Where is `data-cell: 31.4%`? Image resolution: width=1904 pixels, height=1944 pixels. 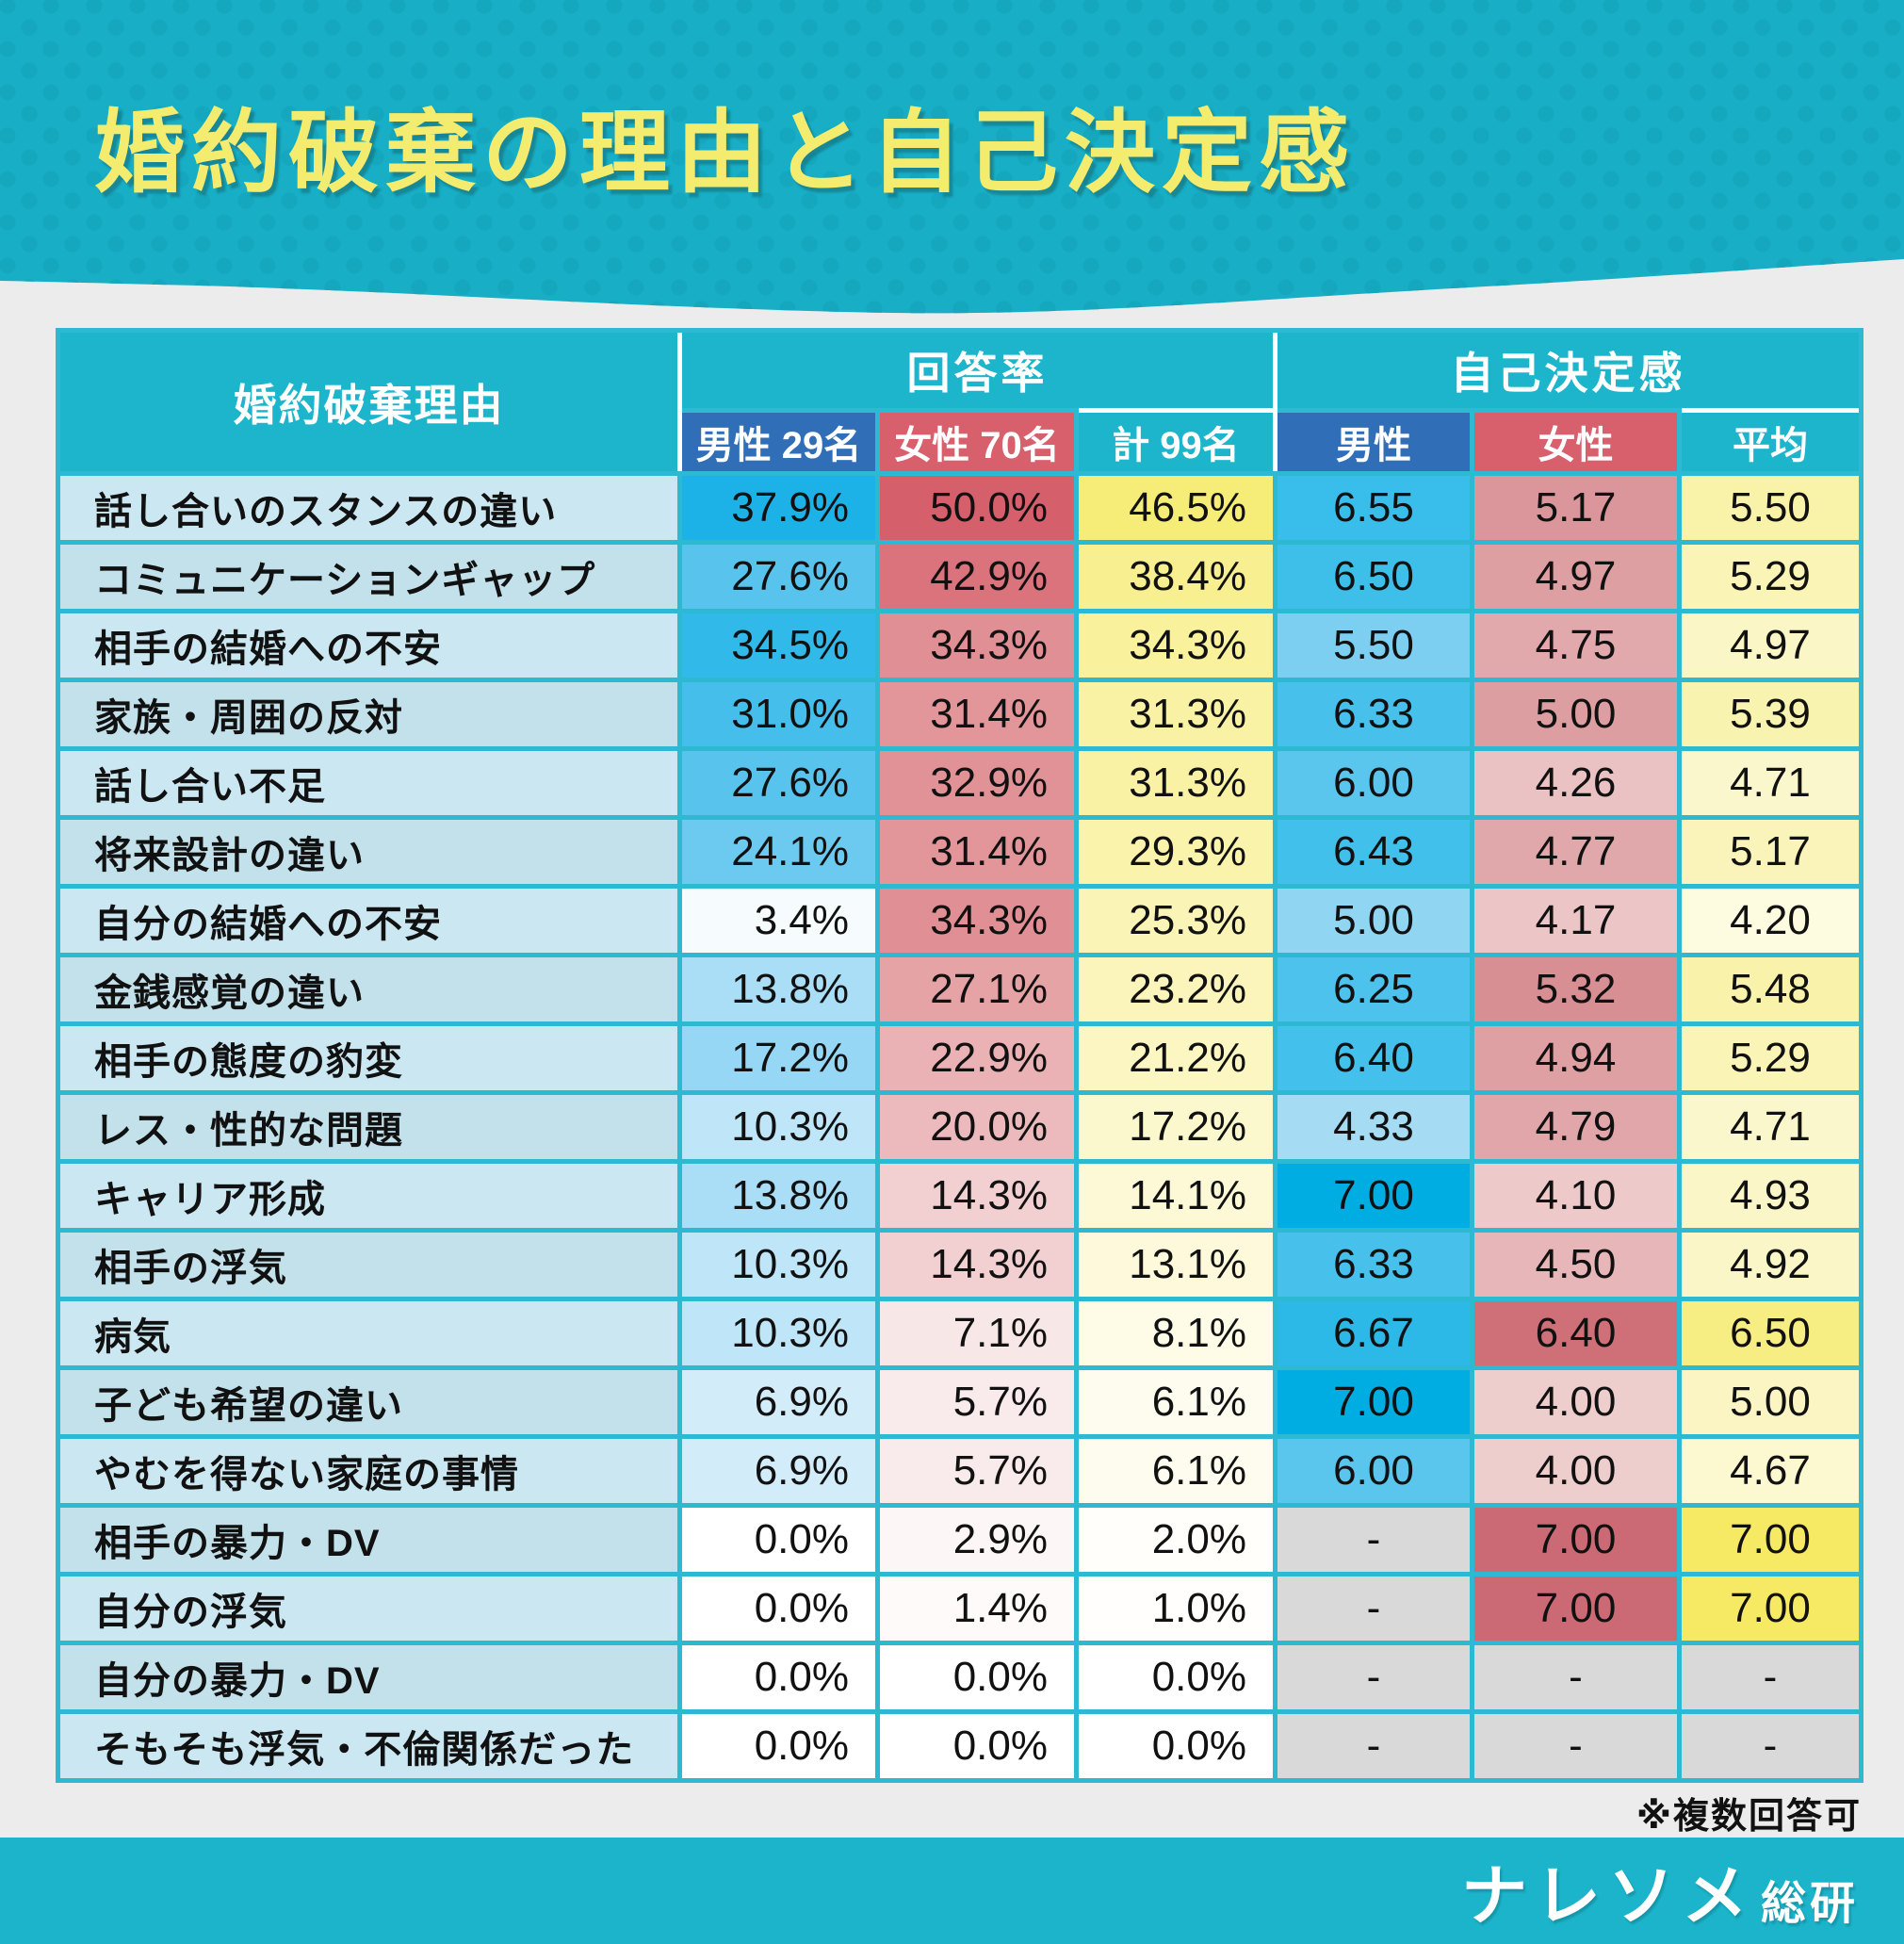 data-cell: 31.4% is located at coordinates (977, 852).